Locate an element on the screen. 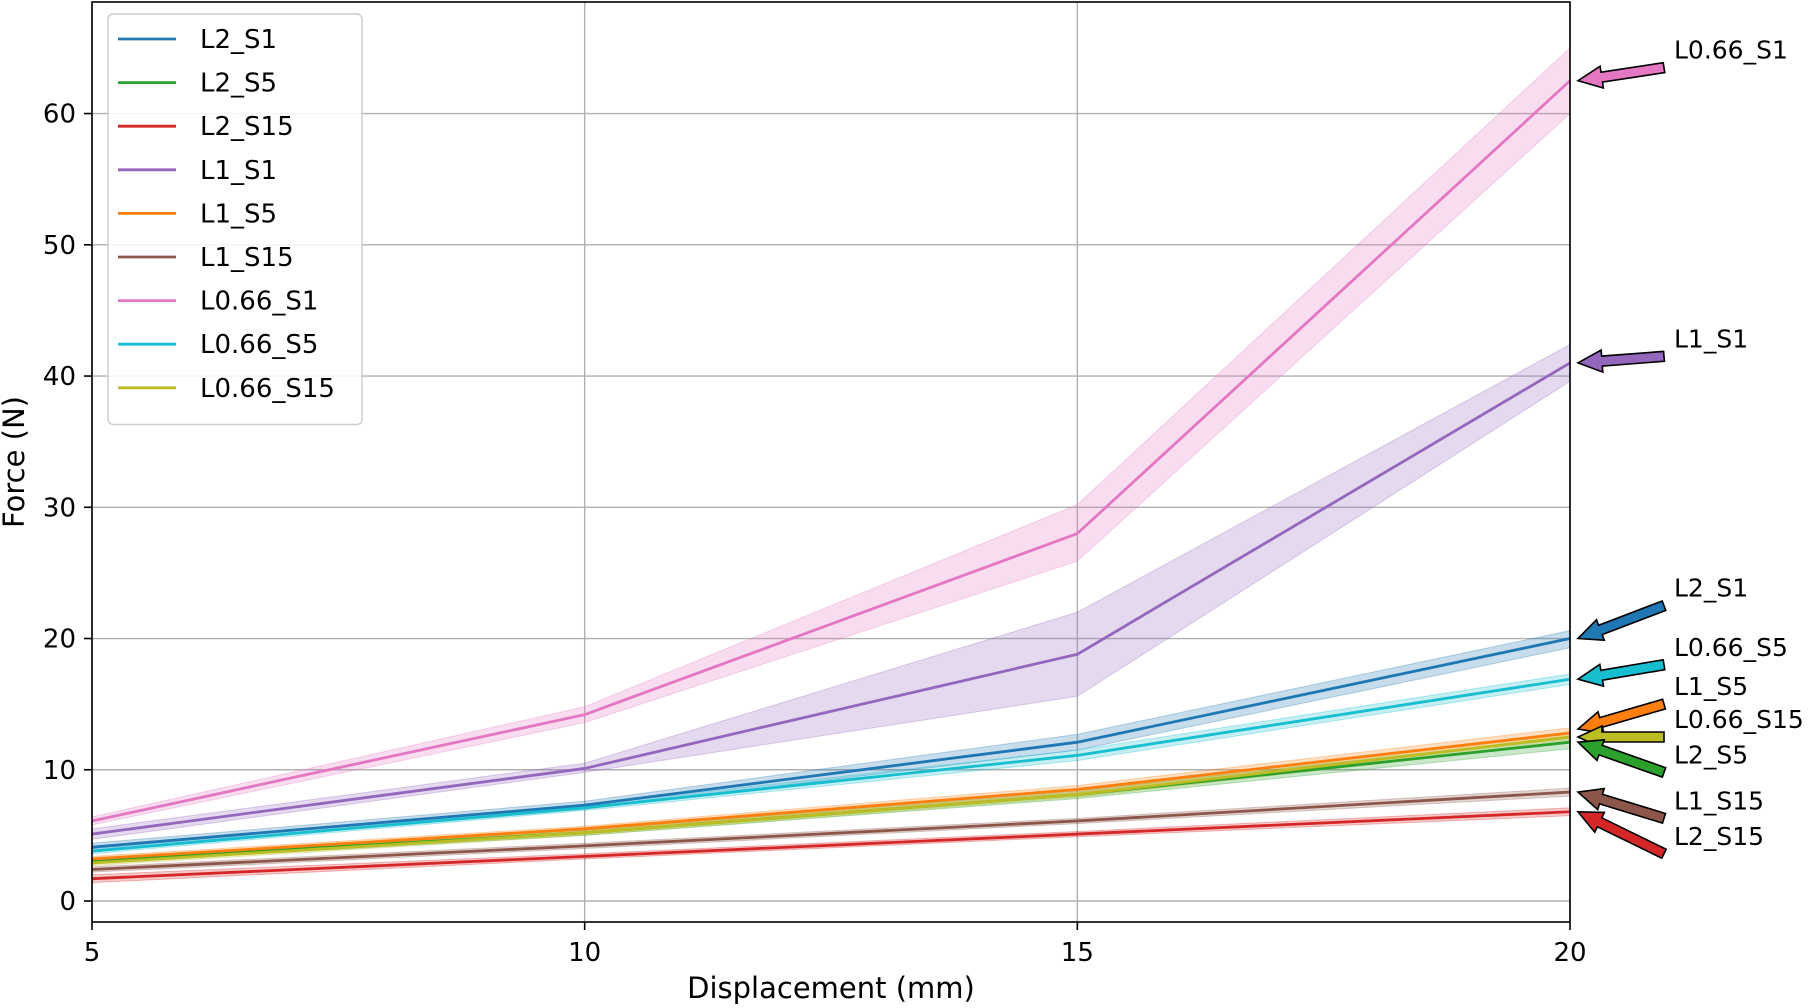 The width and height of the screenshot is (1812, 1008). line-l2-s15 is located at coordinates (831, 845).